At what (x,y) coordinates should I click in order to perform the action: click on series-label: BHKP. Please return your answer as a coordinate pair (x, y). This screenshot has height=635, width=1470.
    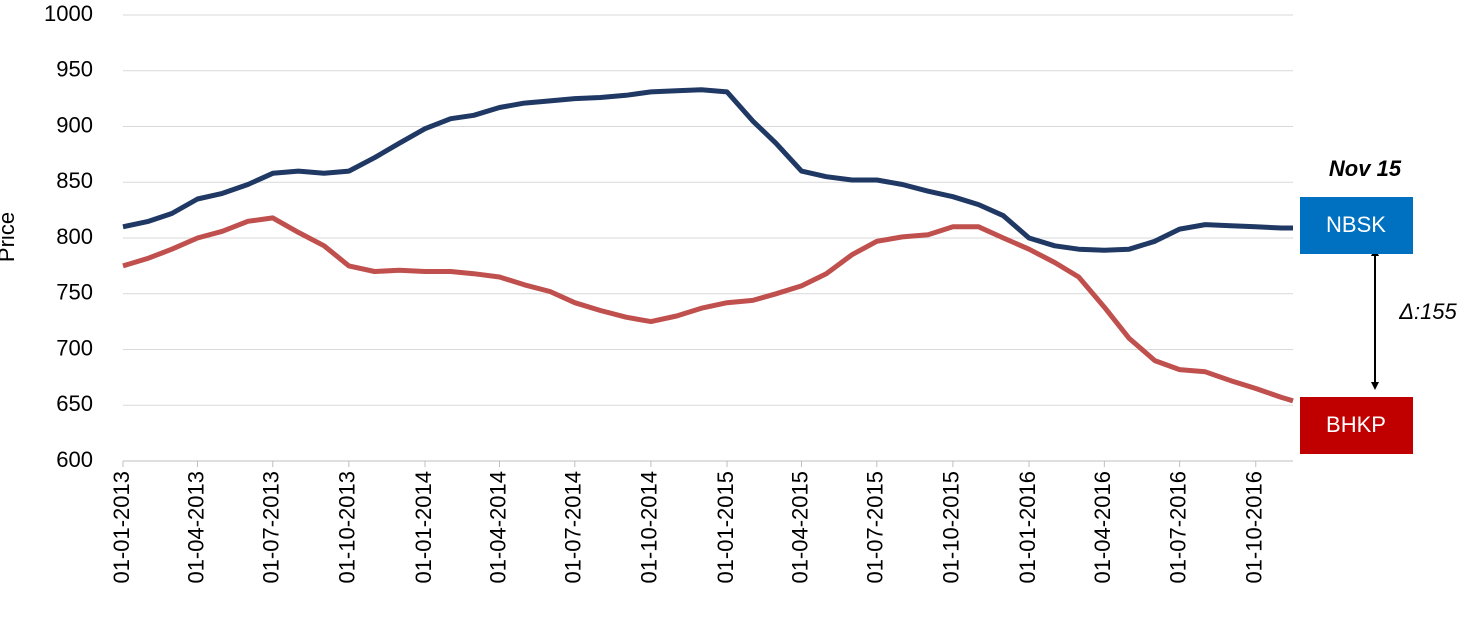
    Looking at the image, I should click on (1356, 424).